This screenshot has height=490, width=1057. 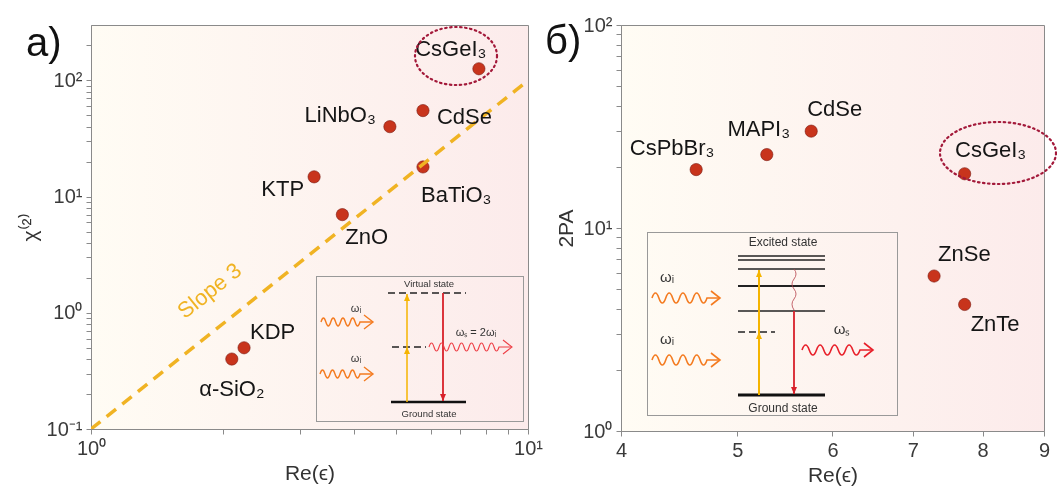 I want to click on x-tick-label: 5, so click(x=738, y=449).